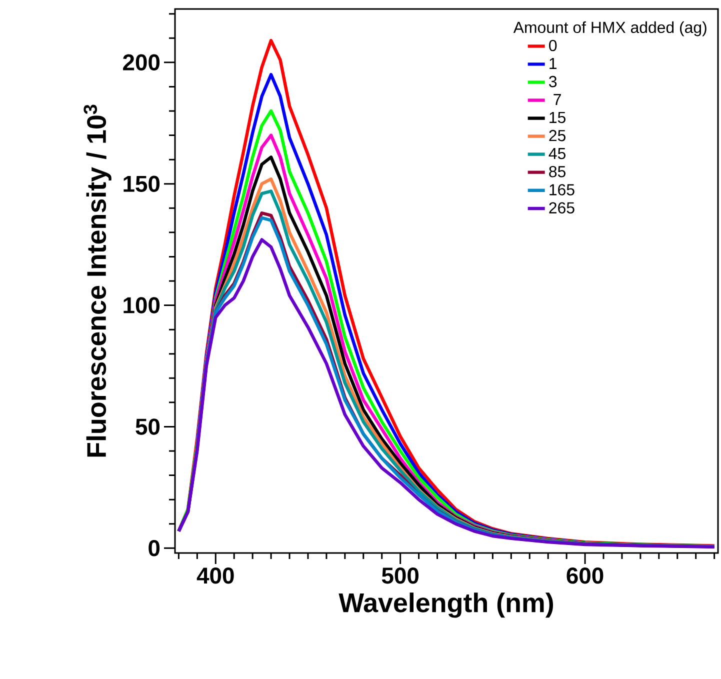 Image resolution: width=721 pixels, height=679 pixels. Describe the element at coordinates (557, 154) in the screenshot. I see `legend-label: 45` at that location.